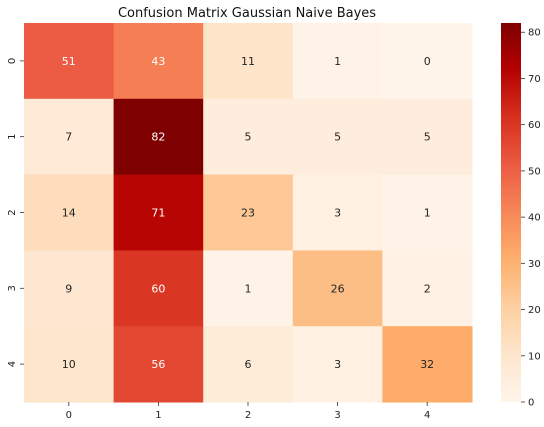  I want to click on cell-value-3-0: 9, so click(68, 288).